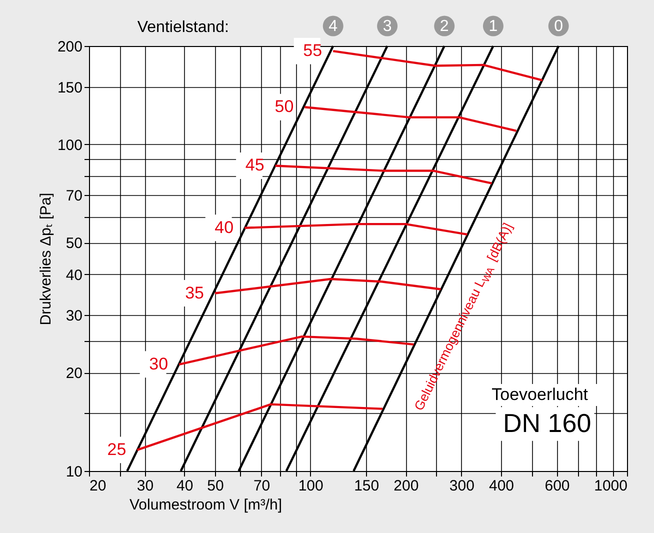 The height and width of the screenshot is (533, 654). Describe the element at coordinates (74, 195) in the screenshot. I see `y-tick-label: 70` at that location.